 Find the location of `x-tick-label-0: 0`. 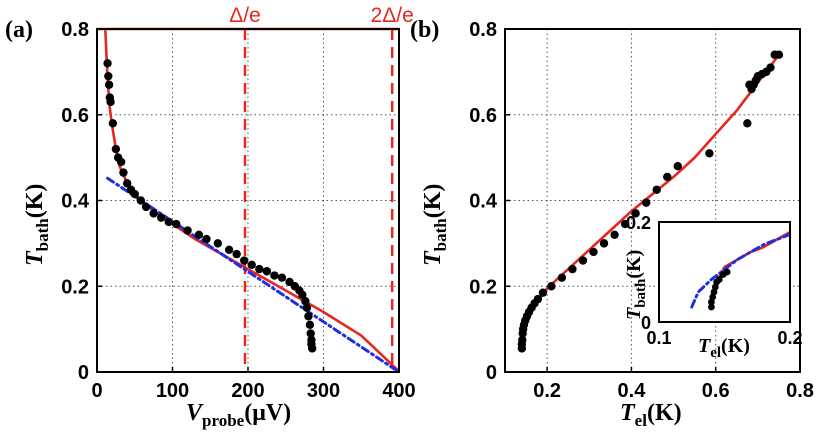

x-tick-label-0: 0 is located at coordinates (96, 391).